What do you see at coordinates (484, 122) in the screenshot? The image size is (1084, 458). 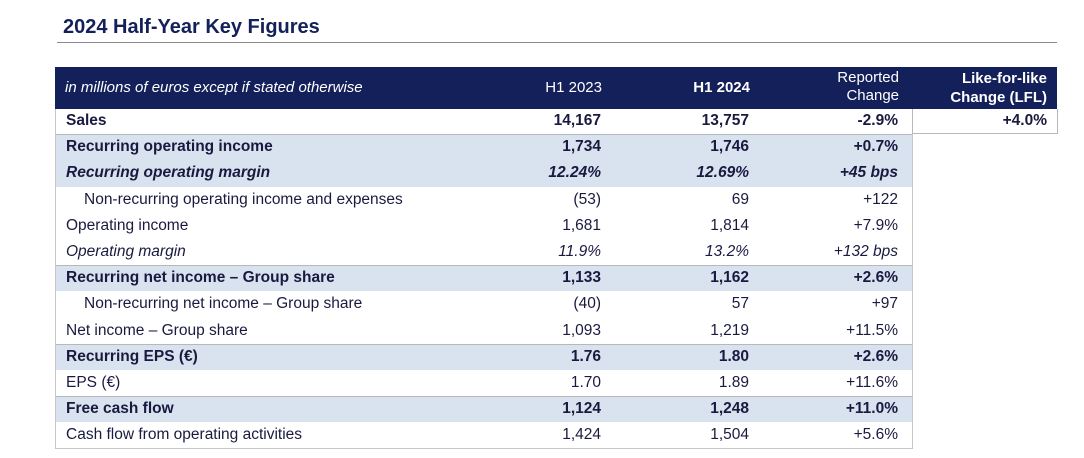 I see `table-row-sales: Sales 14,167 13,757 -2.9%` at bounding box center [484, 122].